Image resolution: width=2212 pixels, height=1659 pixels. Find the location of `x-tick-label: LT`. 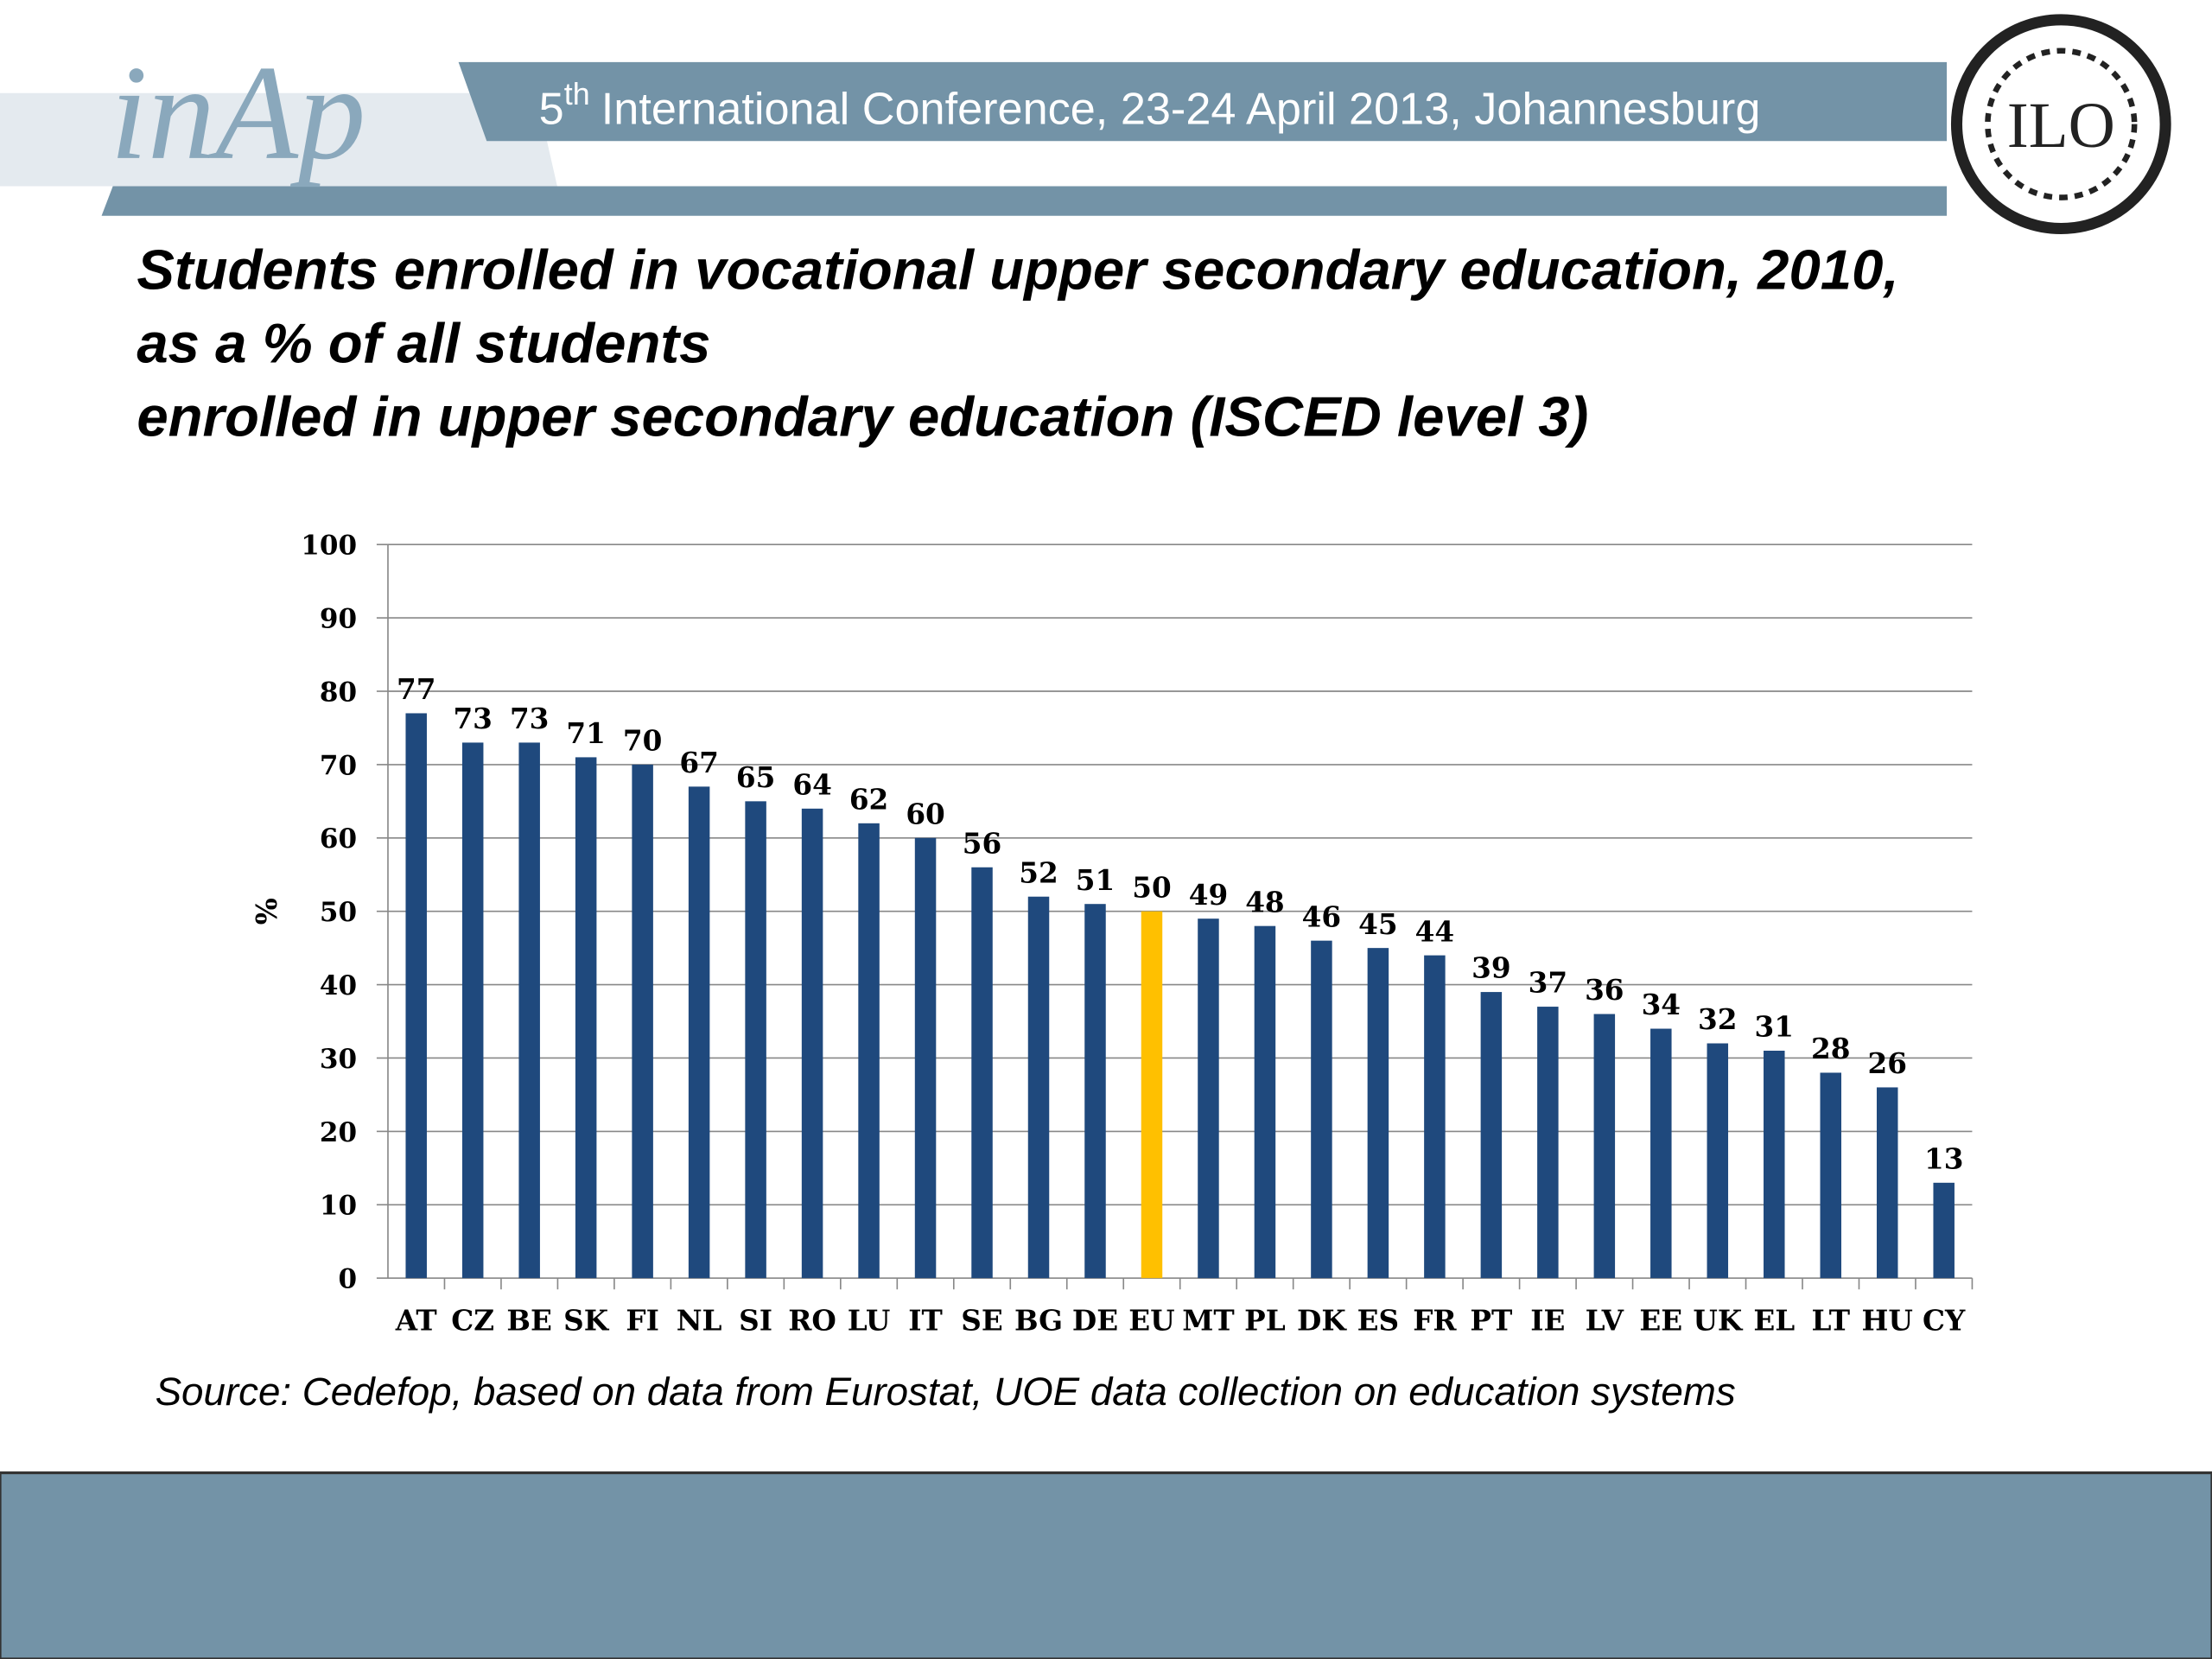

x-tick-label: LT is located at coordinates (1830, 1321).